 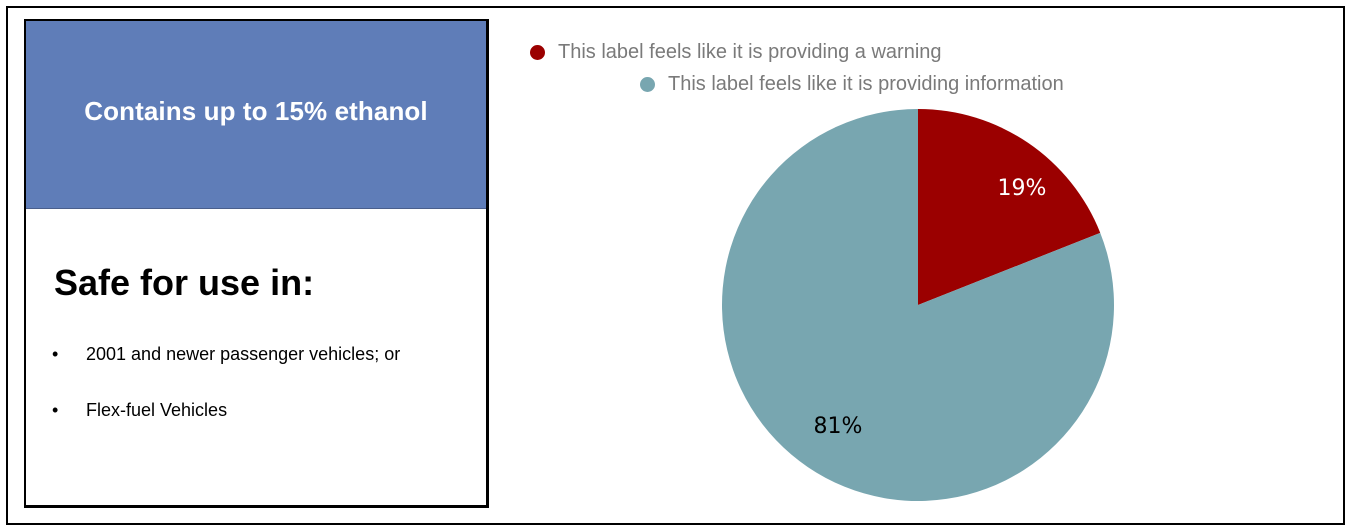 I want to click on fuel-label-header-text: Contains up to 15% ethanol, so click(x=256, y=111).